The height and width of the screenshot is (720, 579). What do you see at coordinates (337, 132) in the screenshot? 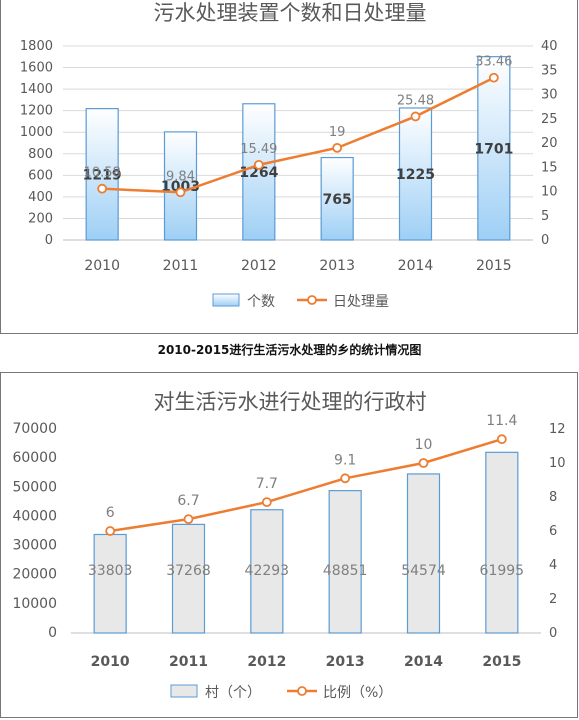
I see `line-data-label: 19` at bounding box center [337, 132].